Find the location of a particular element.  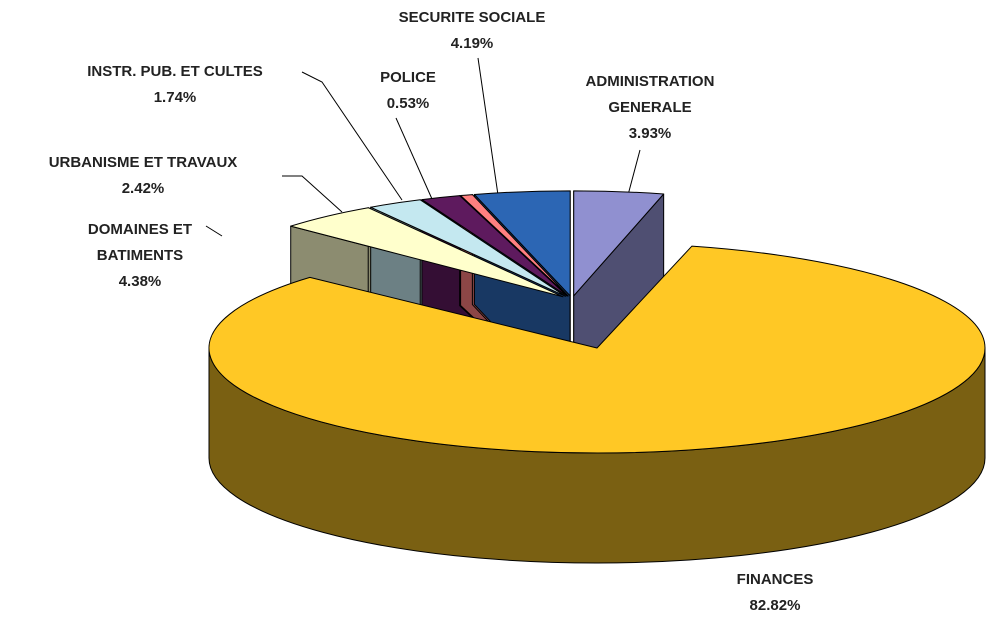

slice-name: POLICE is located at coordinates (408, 77).